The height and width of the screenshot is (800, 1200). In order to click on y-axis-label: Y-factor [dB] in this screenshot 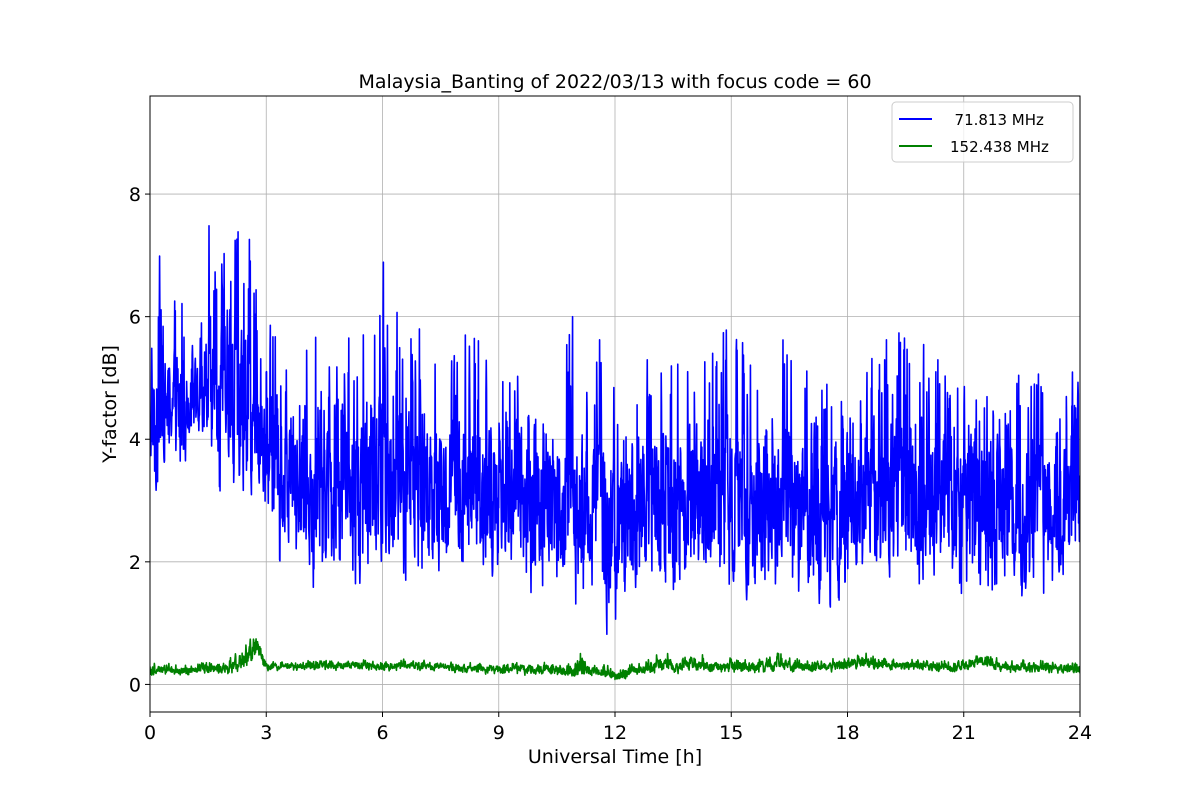, I will do `click(110, 404)`.